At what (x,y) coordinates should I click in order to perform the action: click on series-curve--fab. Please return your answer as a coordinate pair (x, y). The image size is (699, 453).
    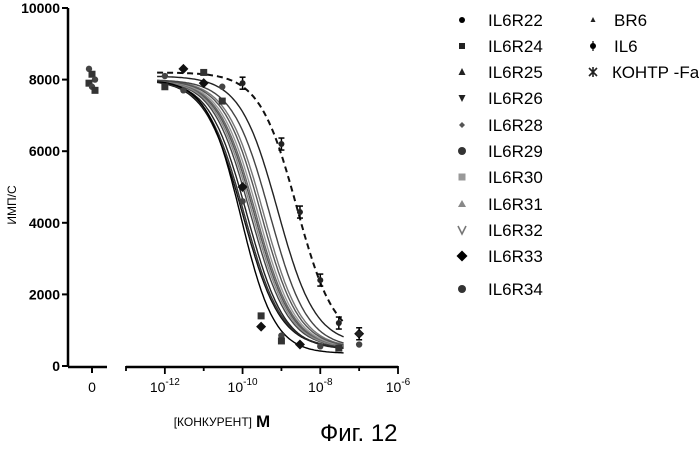
    Looking at the image, I should click on (250, 198).